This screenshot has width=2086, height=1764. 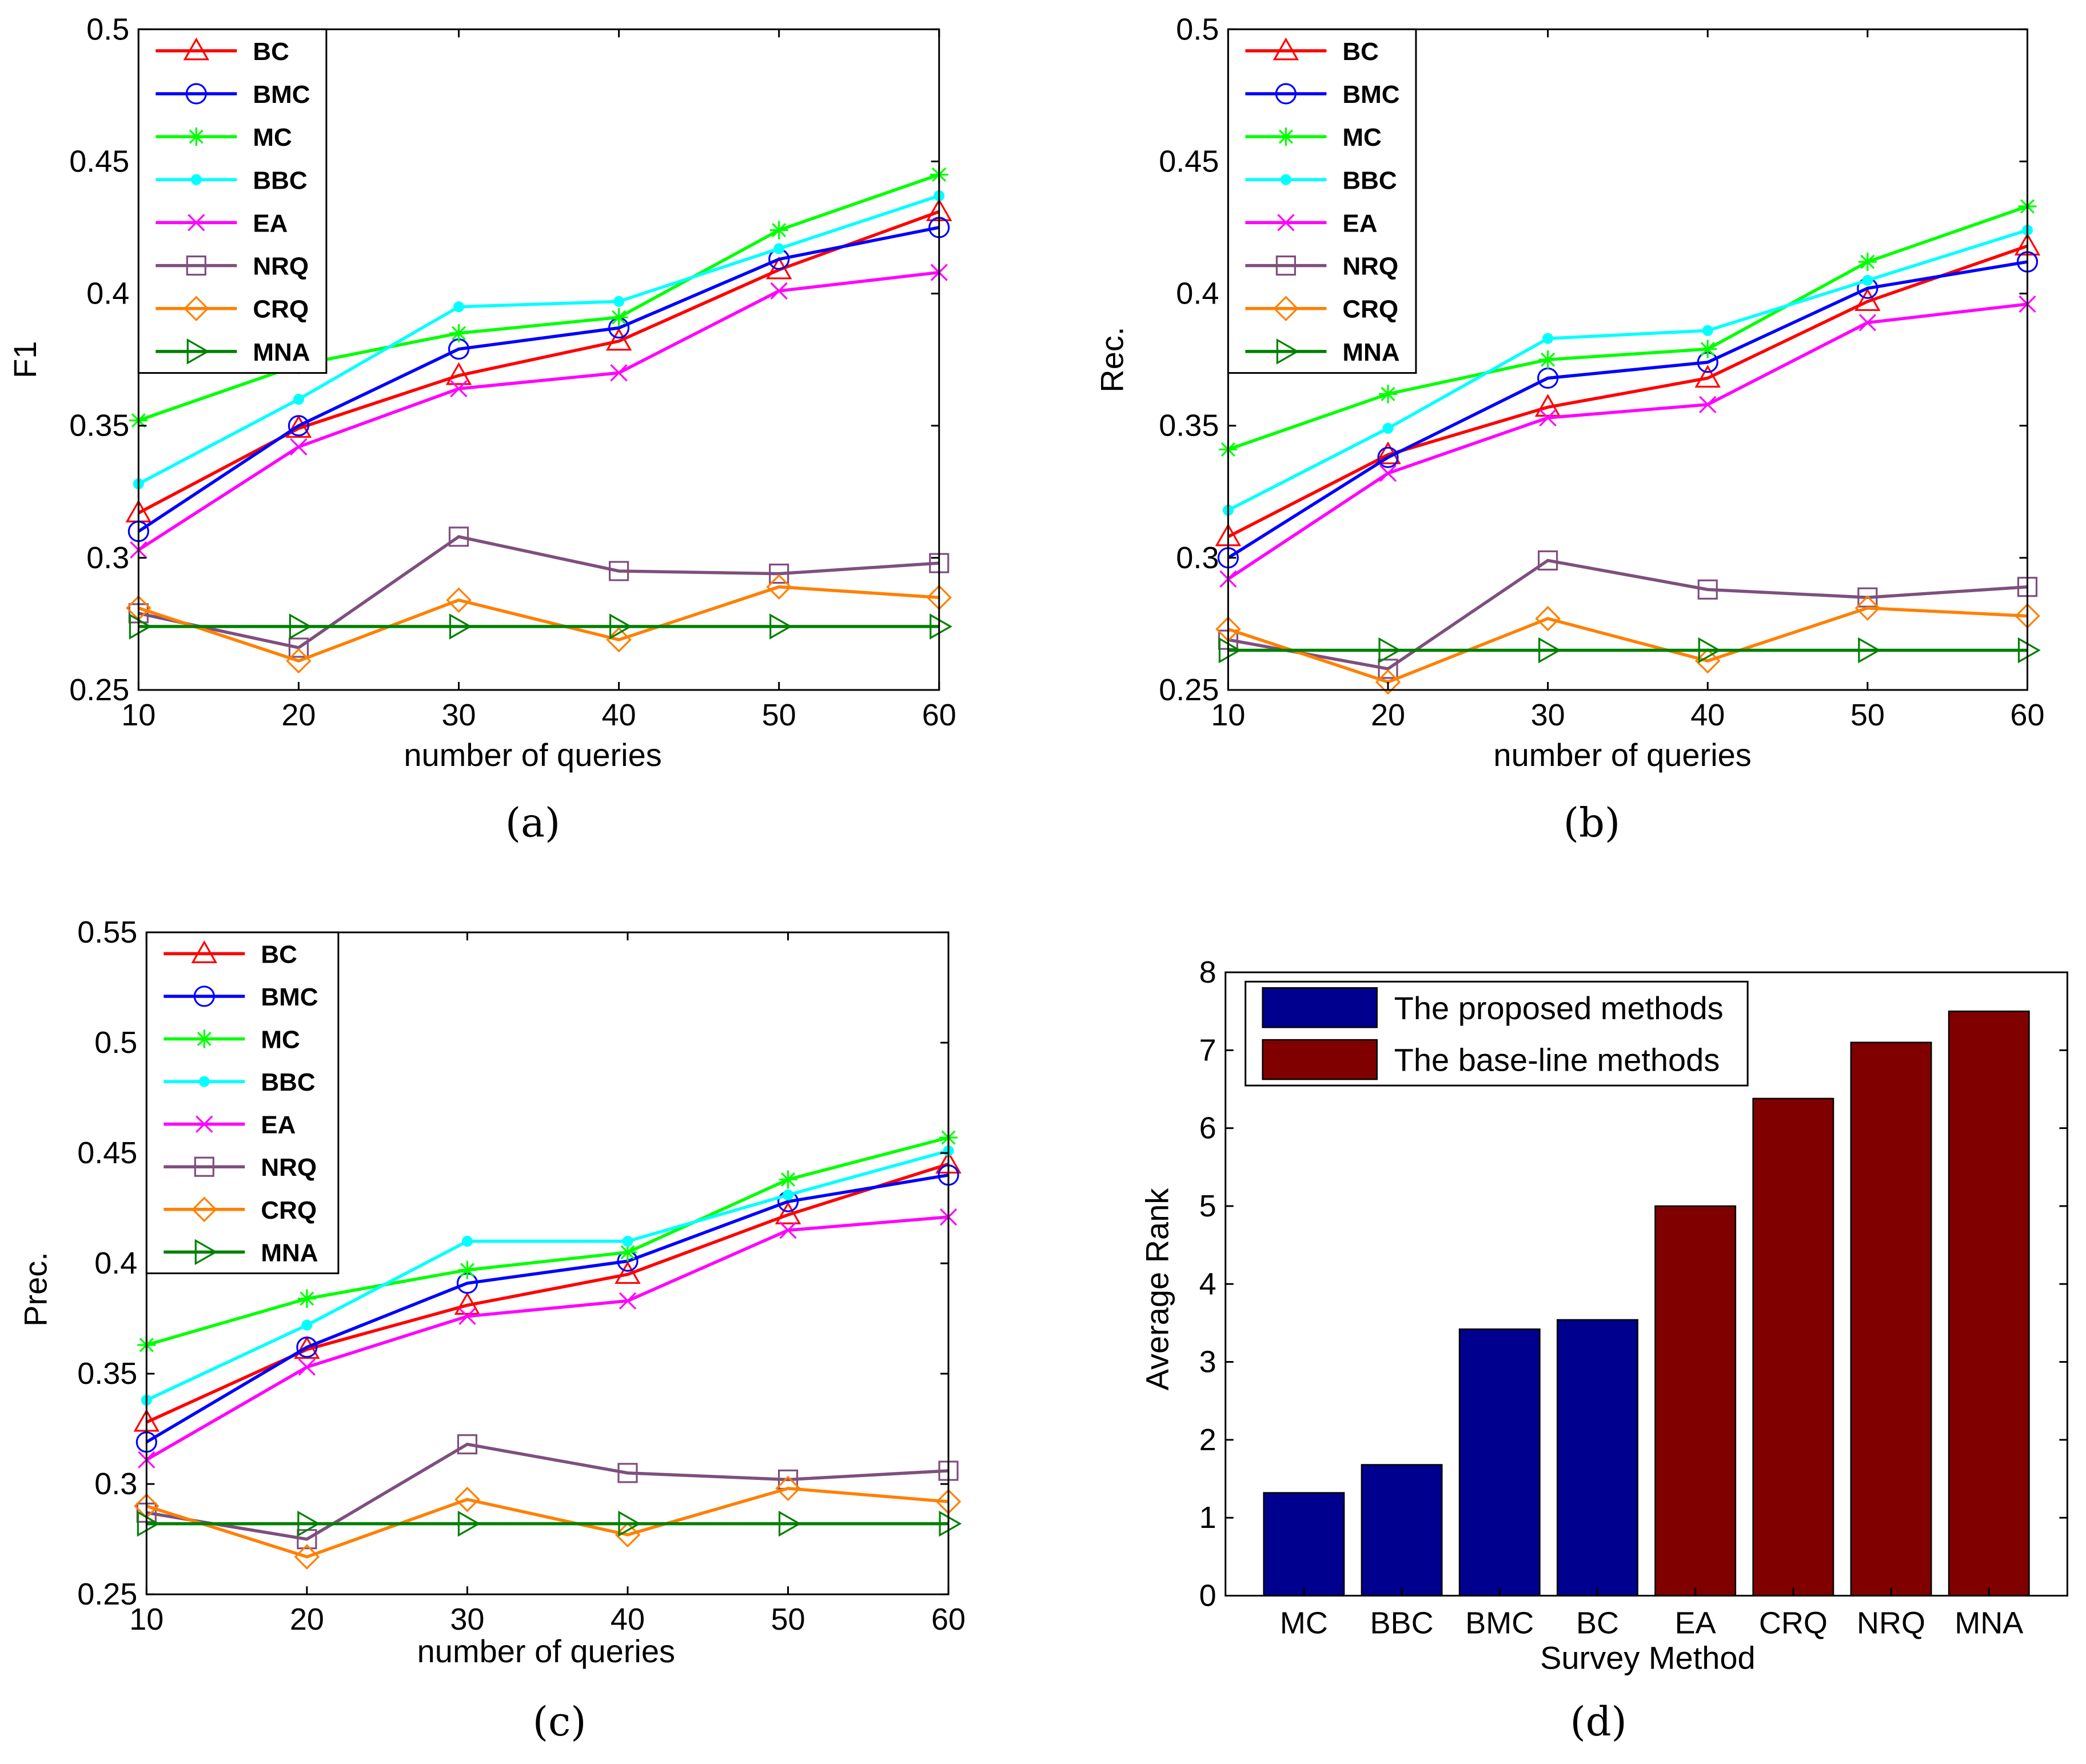 I want to click on legend: BC BMC MC BBC EA NRQ CRQ MNA, so click(x=1322, y=201).